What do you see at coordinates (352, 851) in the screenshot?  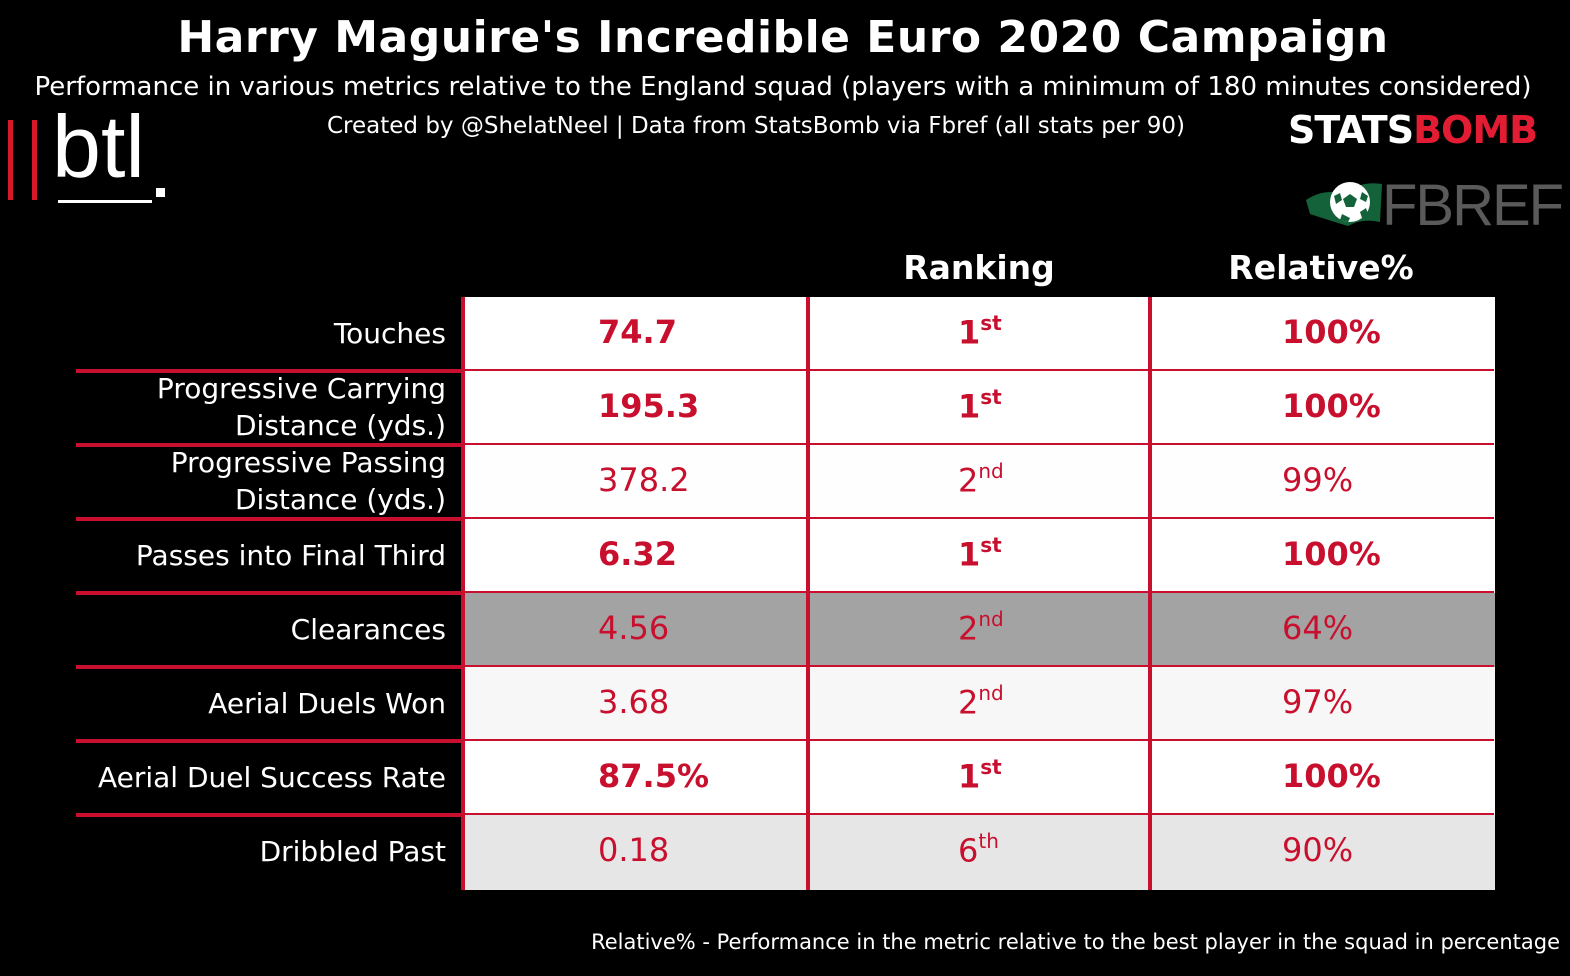 I see `row-label: Dribbled Past` at bounding box center [352, 851].